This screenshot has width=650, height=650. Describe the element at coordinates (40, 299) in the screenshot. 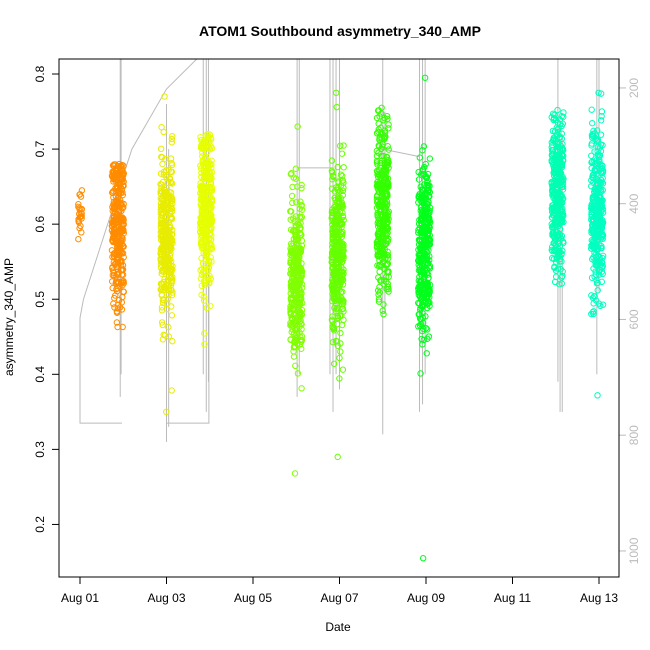

I see `y-tick-label: 0.5` at that location.